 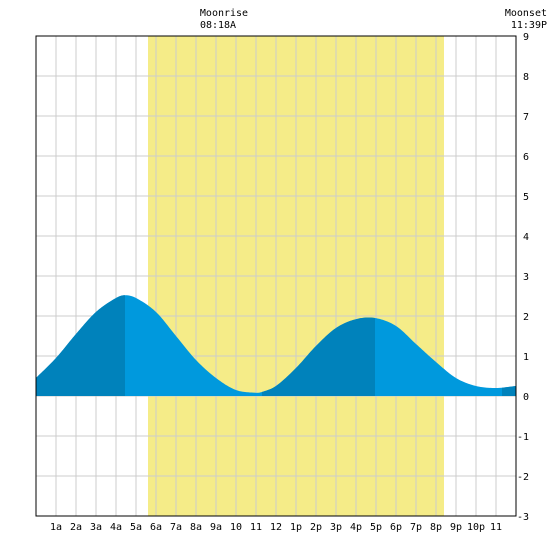 What do you see at coordinates (316, 527) in the screenshot?
I see `x-tick-label: 2p` at bounding box center [316, 527].